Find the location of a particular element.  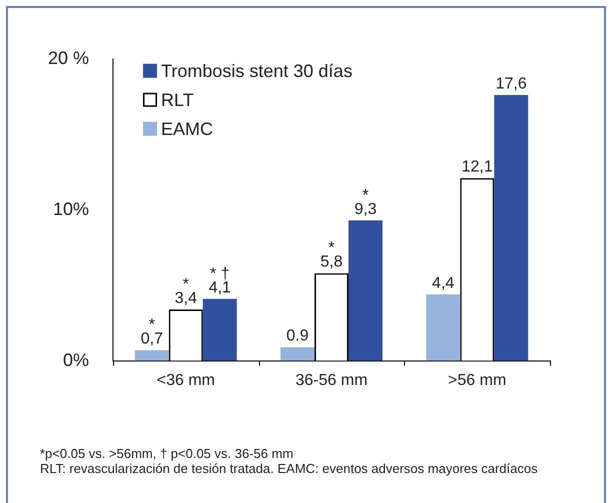

data-label: * 3,4 is located at coordinates (186, 291).